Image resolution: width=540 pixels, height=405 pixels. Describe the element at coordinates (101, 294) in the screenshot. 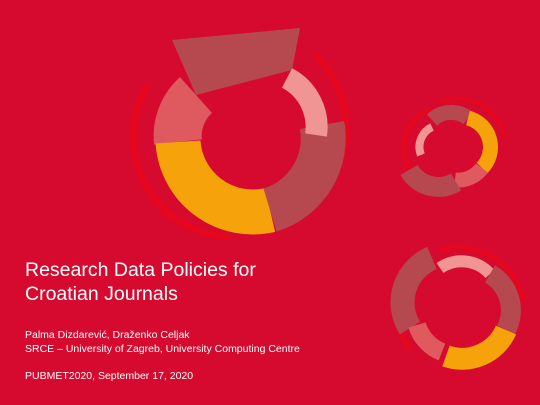

I see `title-line-2: Croatian Journals` at that location.